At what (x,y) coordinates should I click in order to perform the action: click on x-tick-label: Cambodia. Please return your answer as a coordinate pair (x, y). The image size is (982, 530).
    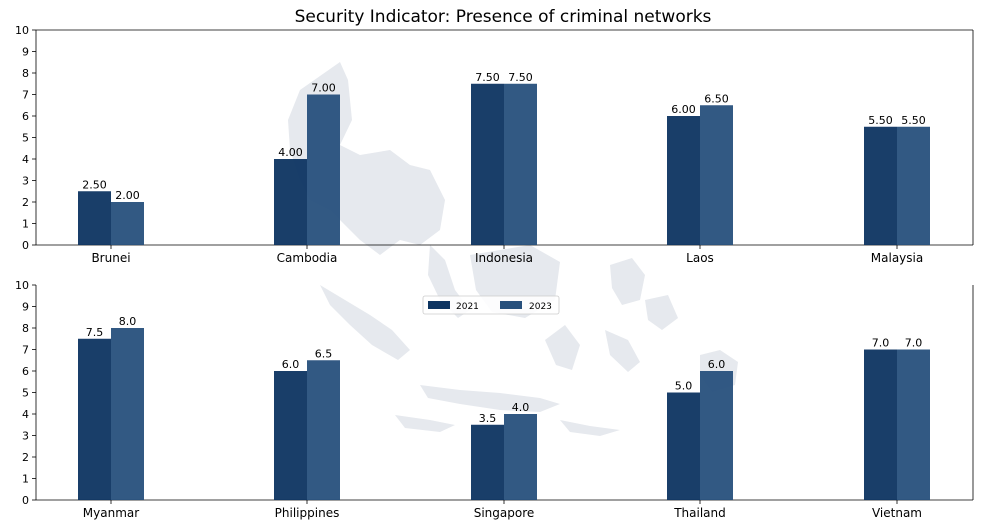
    Looking at the image, I should click on (307, 258).